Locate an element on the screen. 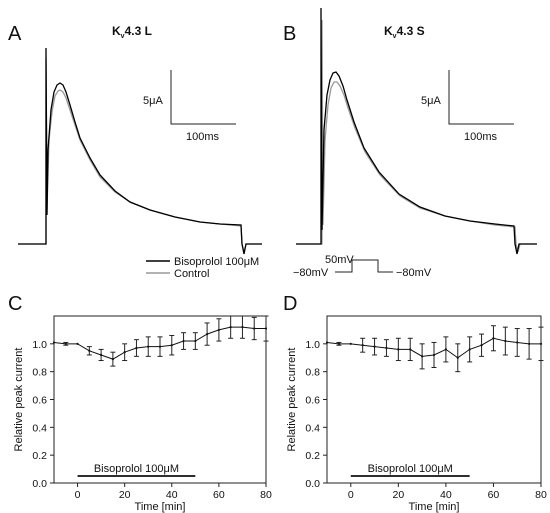 The width and height of the screenshot is (550, 513). x-tick-label-c: 40 is located at coordinates (172, 495).